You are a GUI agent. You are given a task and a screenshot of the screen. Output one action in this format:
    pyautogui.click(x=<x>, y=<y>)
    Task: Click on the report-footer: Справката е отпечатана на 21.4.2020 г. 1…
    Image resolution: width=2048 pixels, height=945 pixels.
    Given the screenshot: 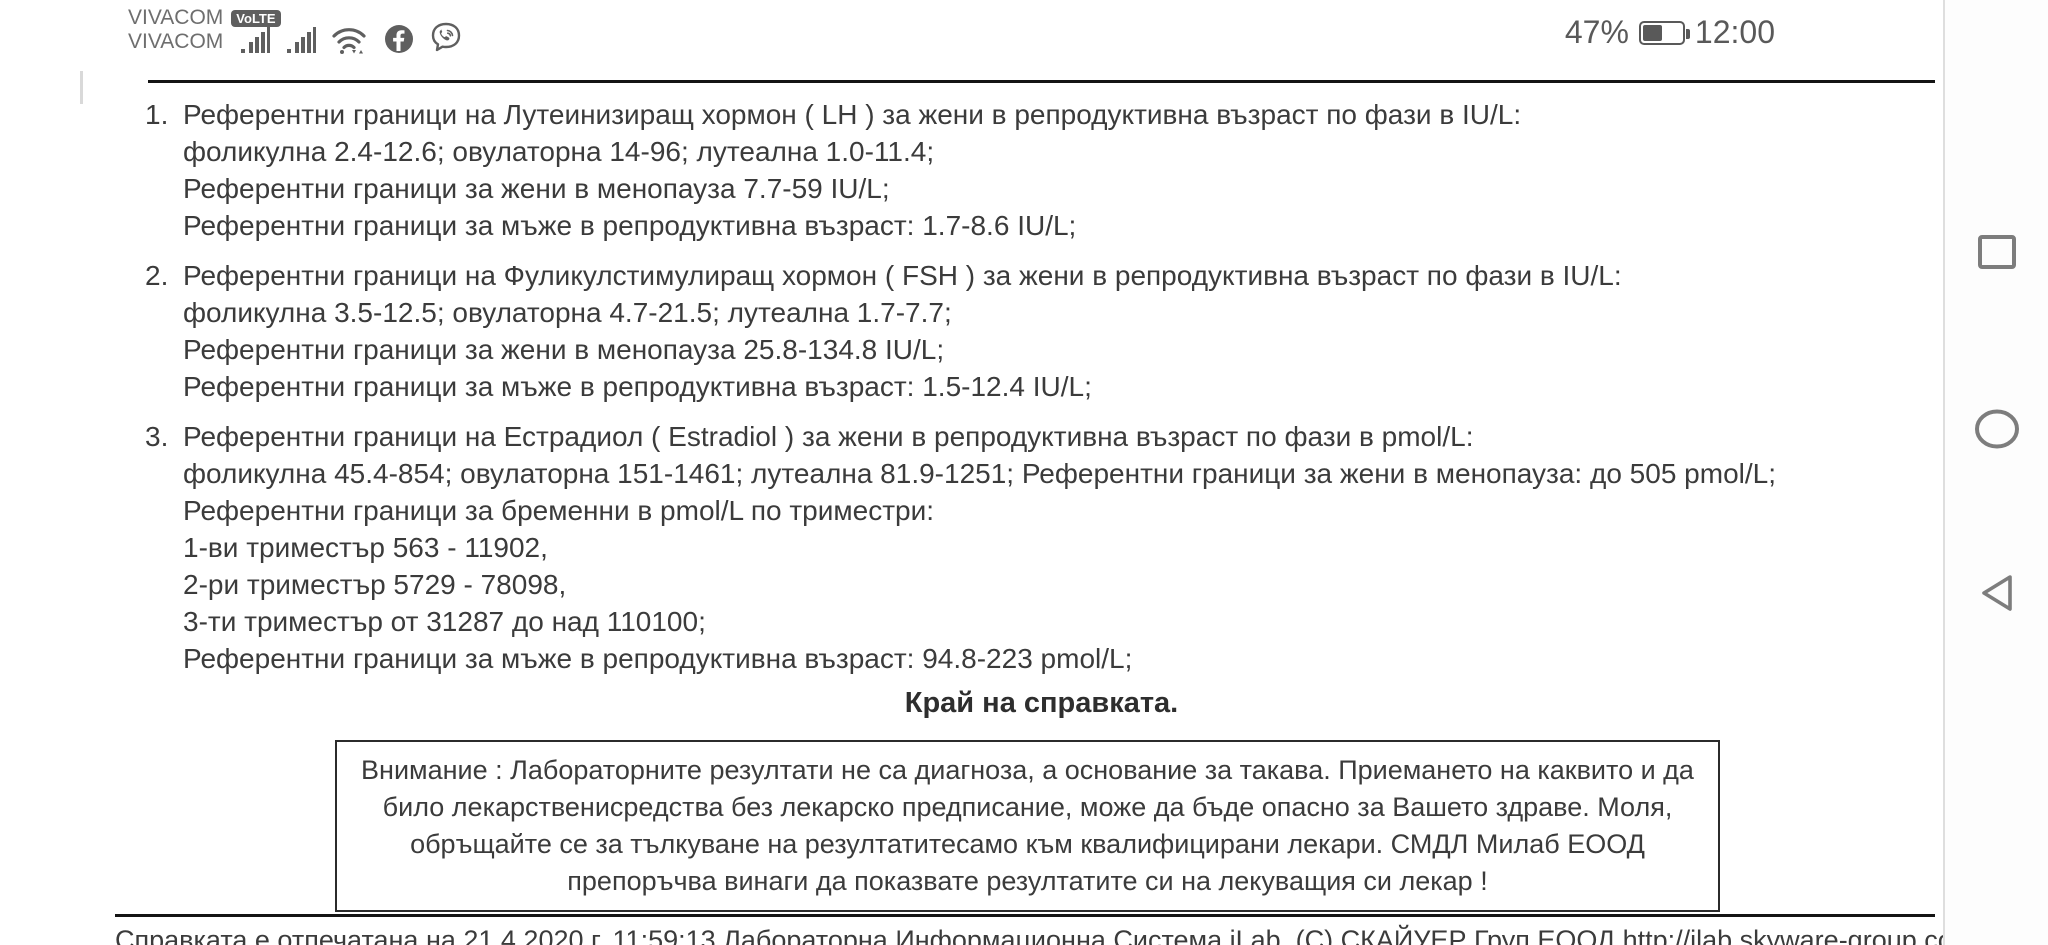 What is the action you would take?
    pyautogui.click(x=1045, y=935)
    